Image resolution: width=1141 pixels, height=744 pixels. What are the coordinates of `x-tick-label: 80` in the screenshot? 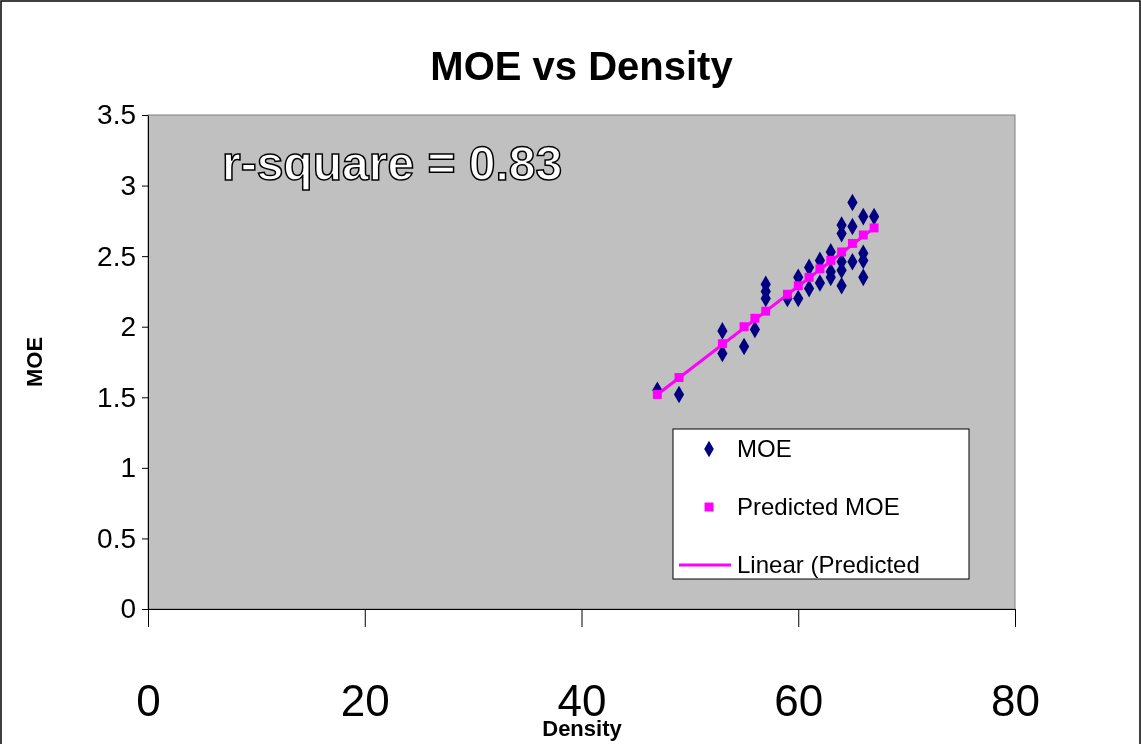 It's located at (1015, 701).